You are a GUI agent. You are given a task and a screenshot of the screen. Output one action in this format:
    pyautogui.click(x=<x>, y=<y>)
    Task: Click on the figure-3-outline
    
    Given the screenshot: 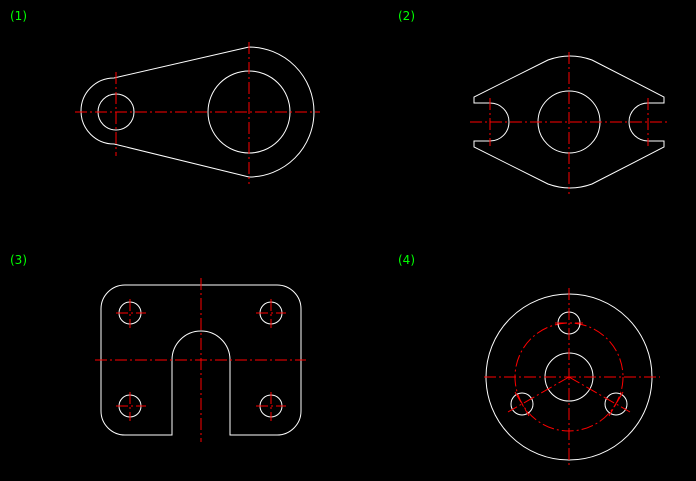 What is the action you would take?
    pyautogui.click(x=201, y=360)
    